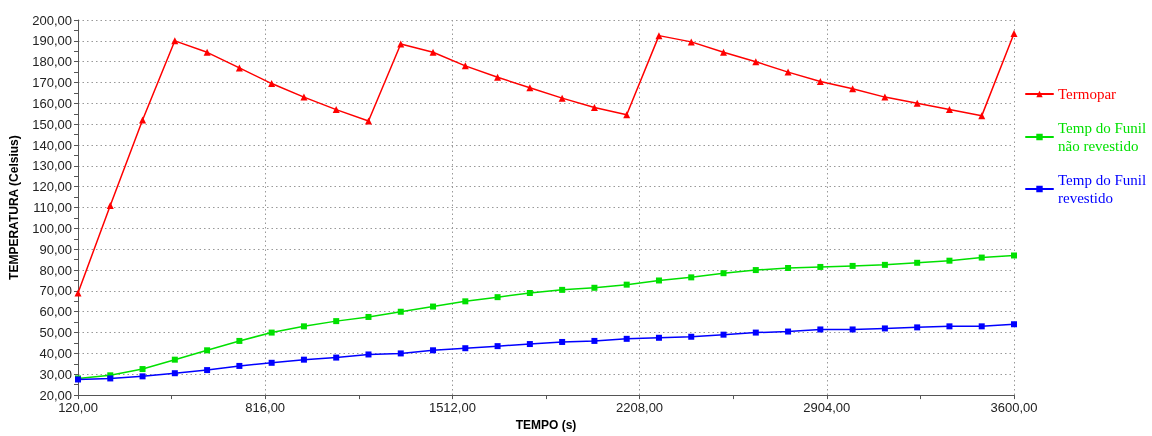 The height and width of the screenshot is (436, 1152). What do you see at coordinates (55, 270) in the screenshot?
I see `y-tick-label: 80,00` at bounding box center [55, 270].